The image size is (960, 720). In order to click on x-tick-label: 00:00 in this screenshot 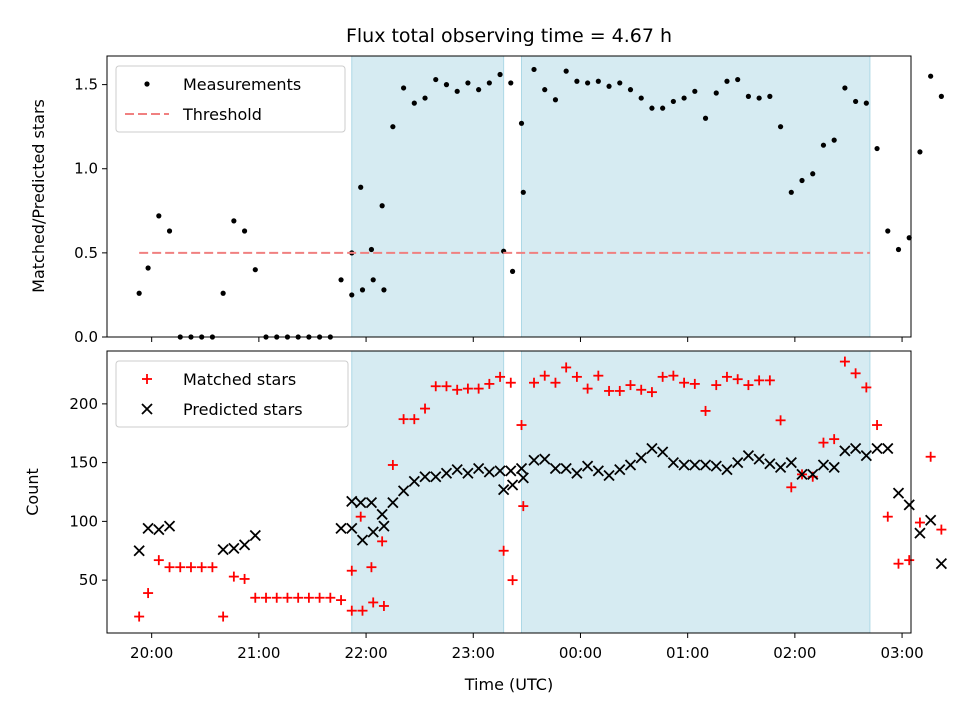, I will do `click(580, 653)`.